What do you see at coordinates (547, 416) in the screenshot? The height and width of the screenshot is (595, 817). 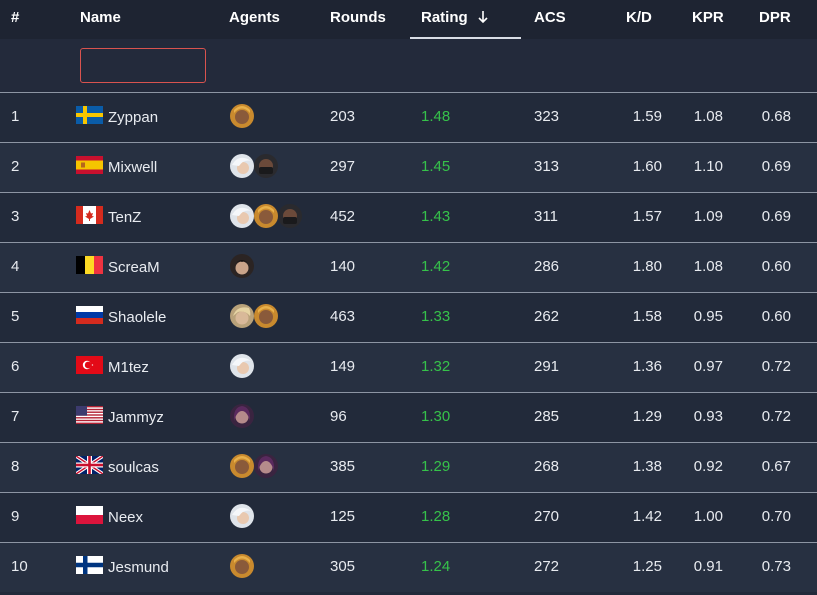 I see `acs-cell: 285` at bounding box center [547, 416].